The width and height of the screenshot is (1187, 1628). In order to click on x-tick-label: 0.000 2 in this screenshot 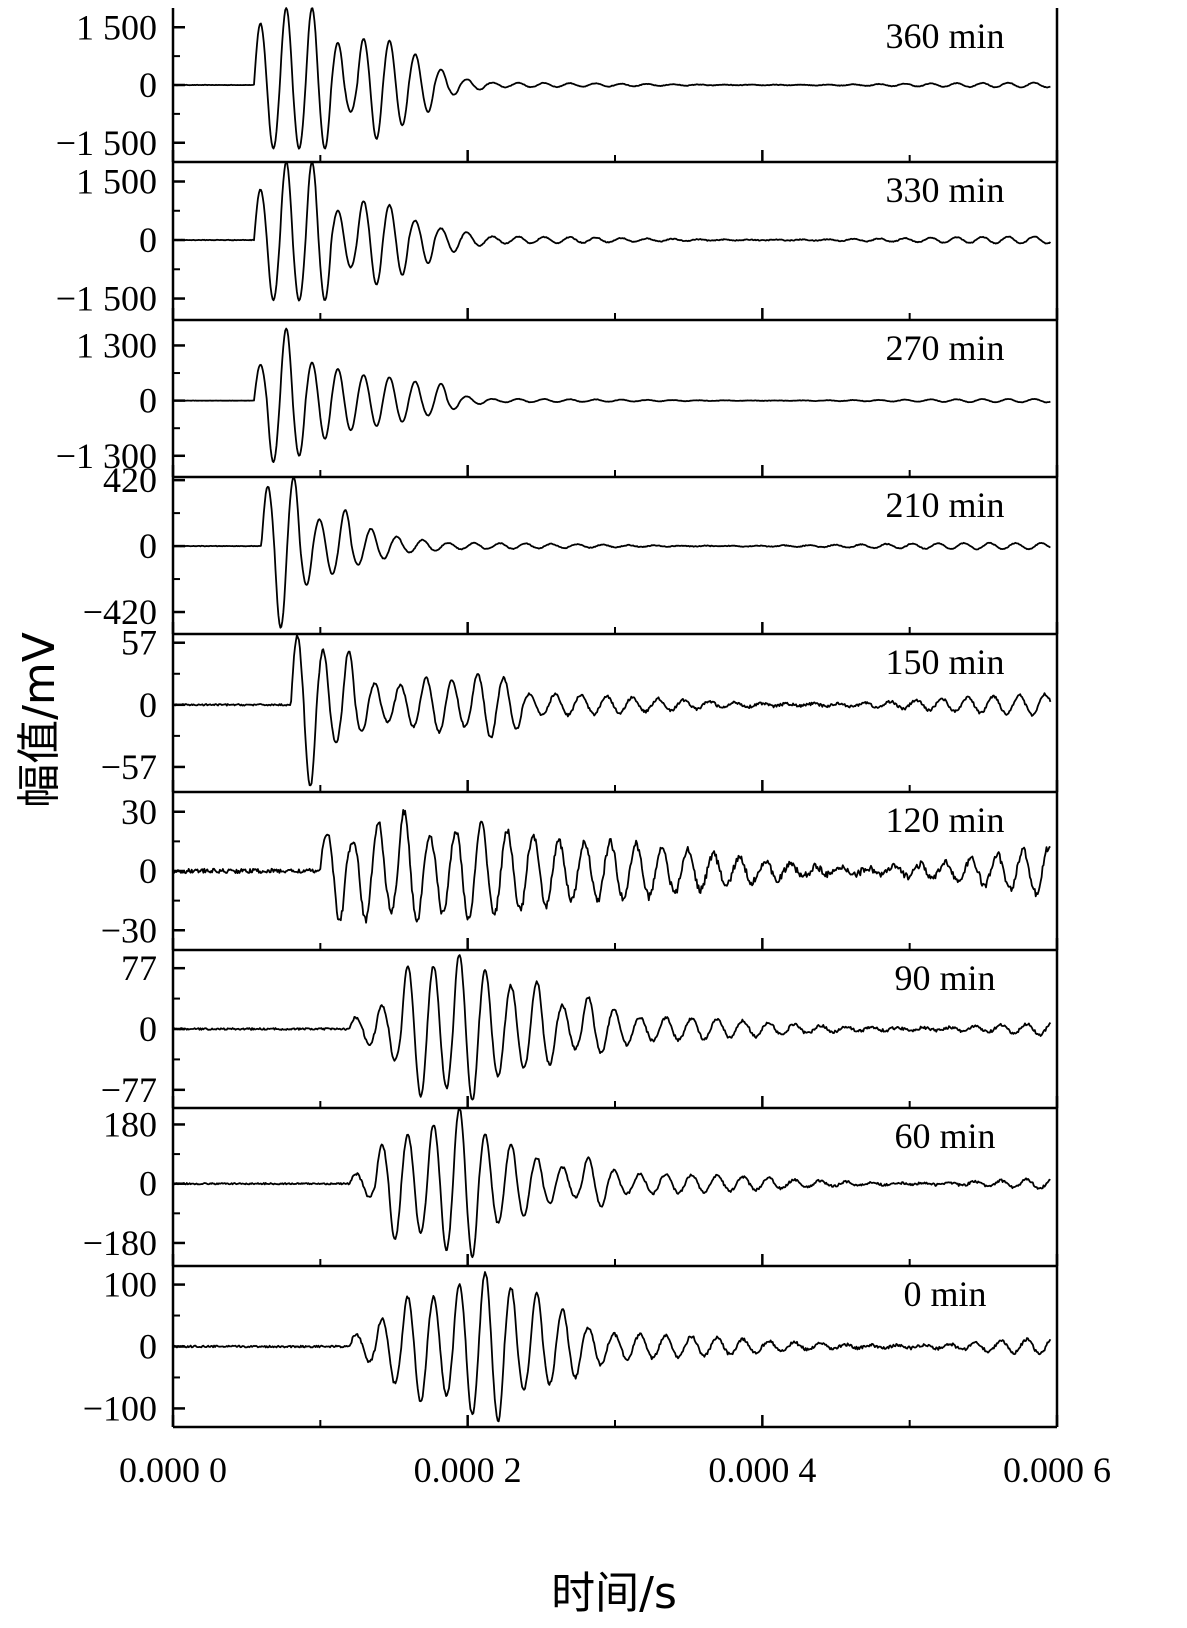, I will do `click(468, 1470)`.